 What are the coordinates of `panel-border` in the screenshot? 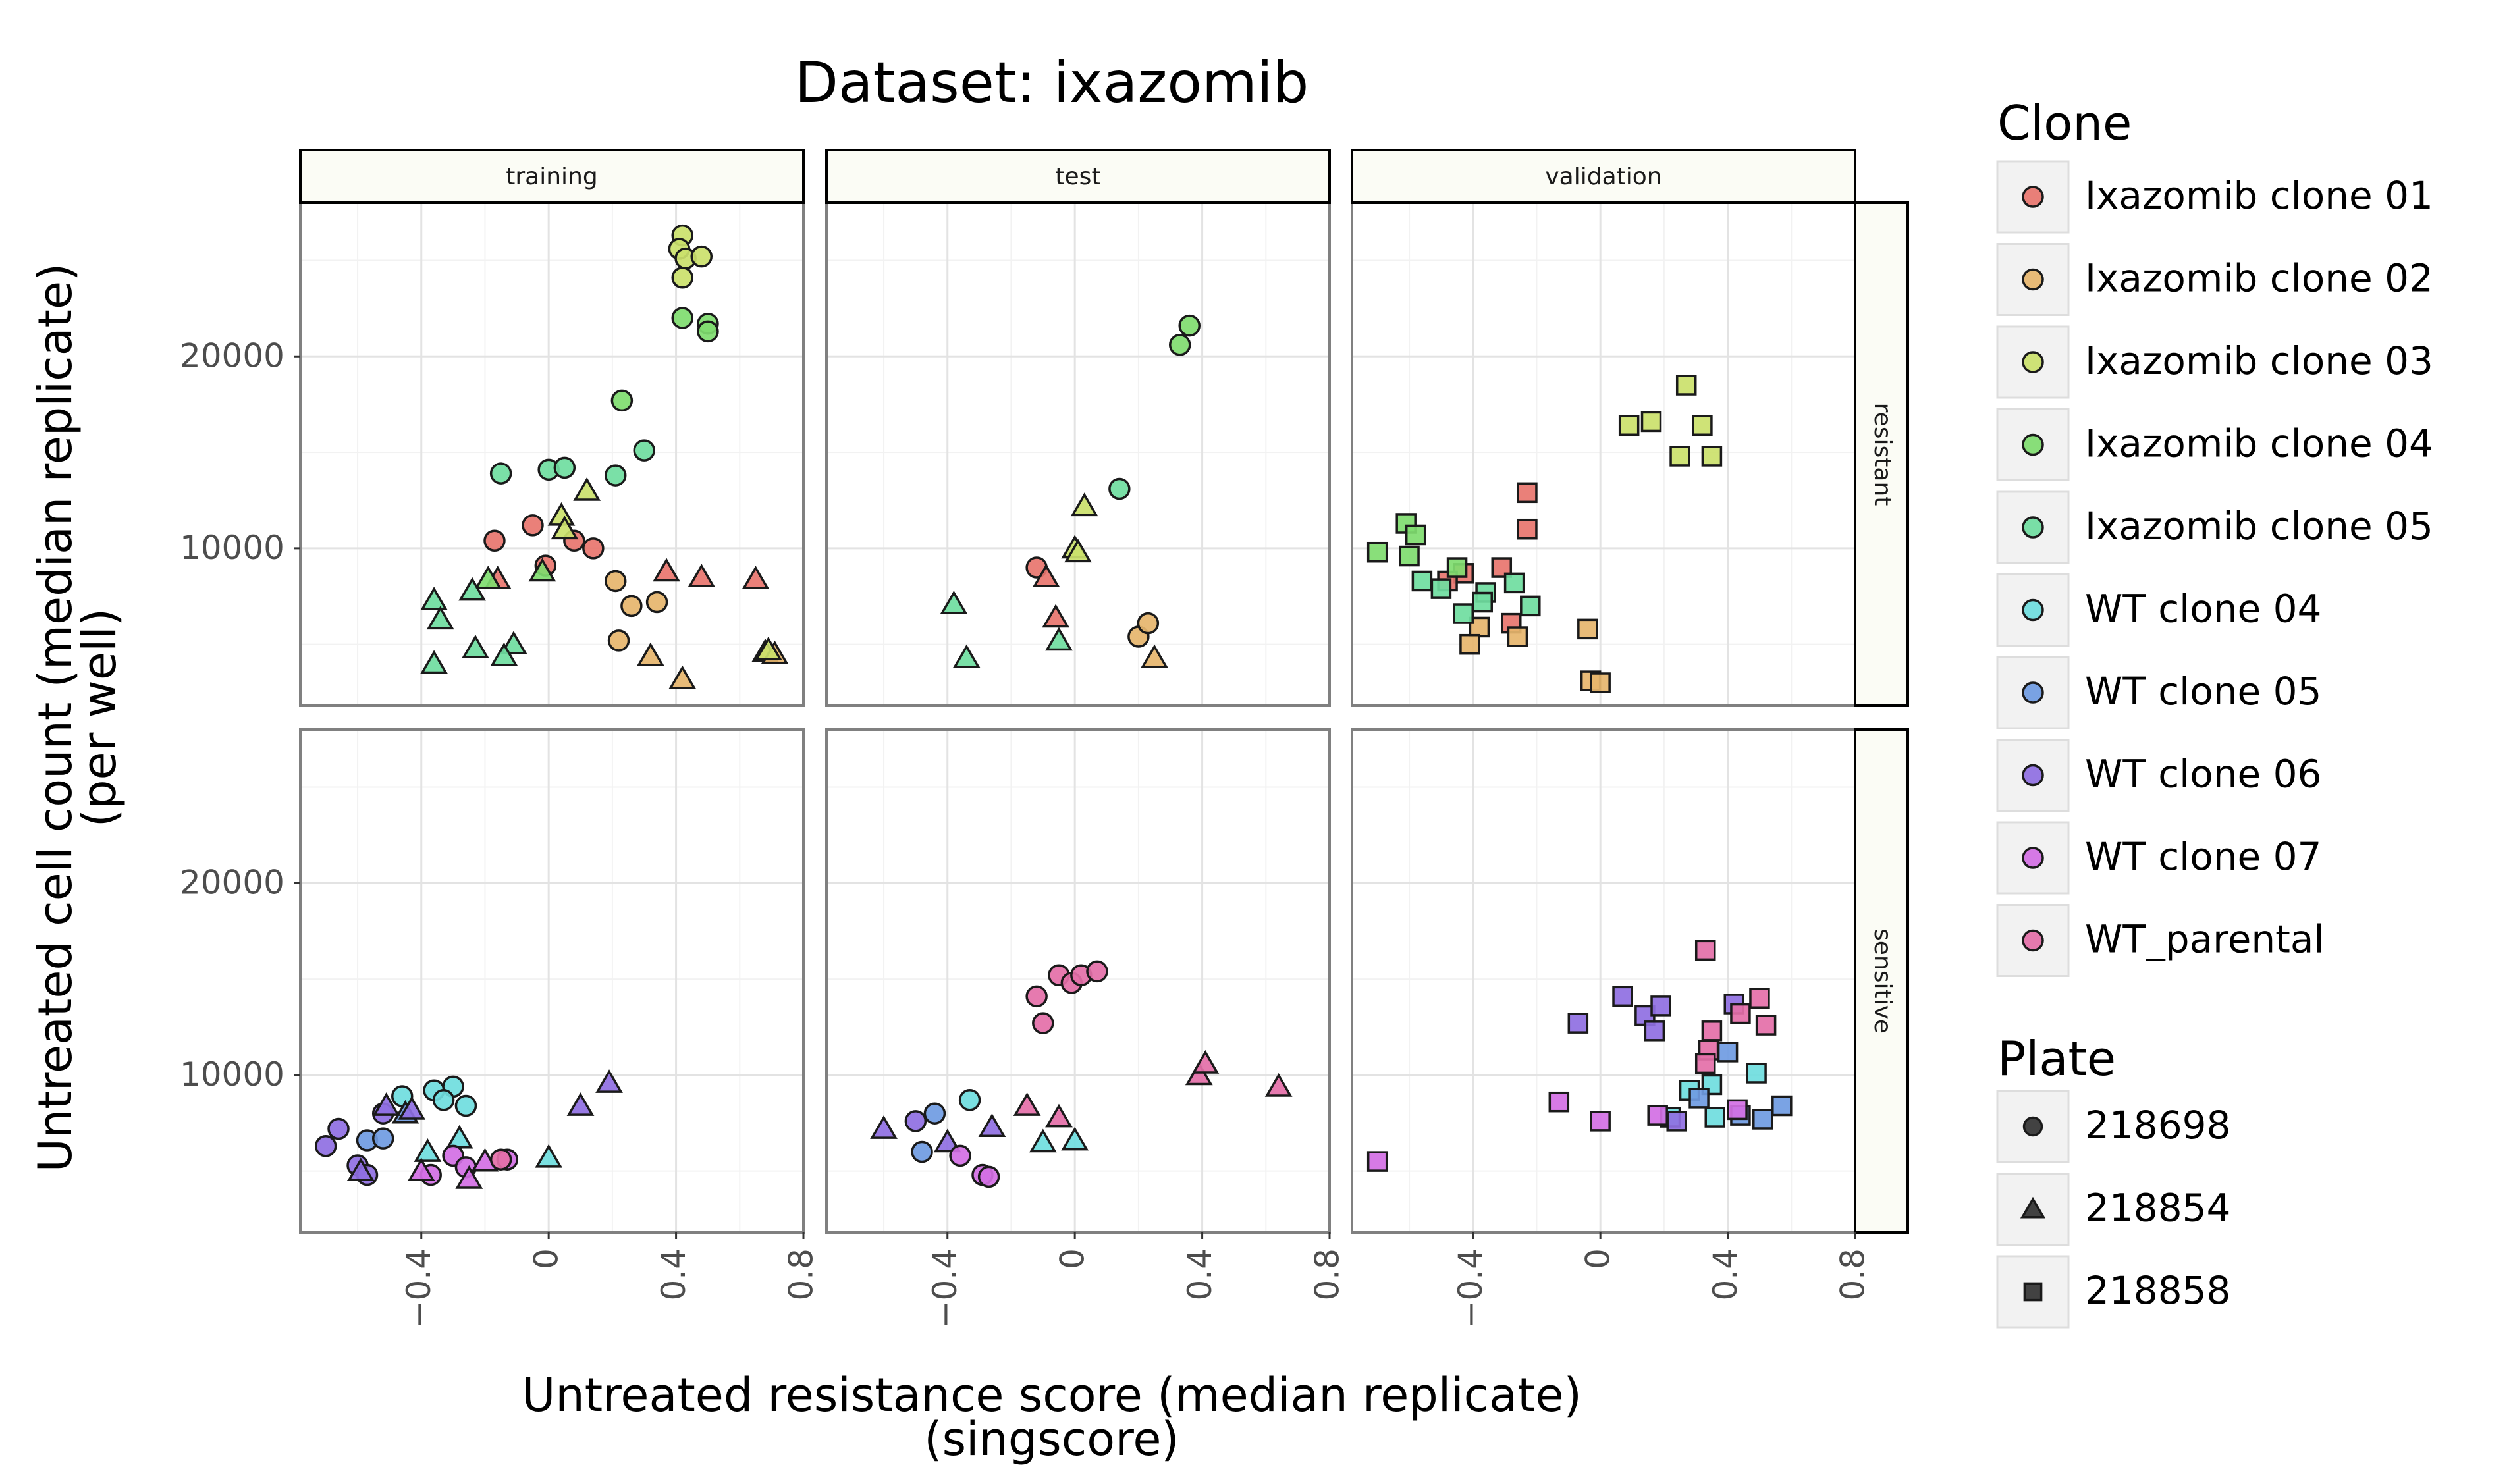 It's located at (552, 981).